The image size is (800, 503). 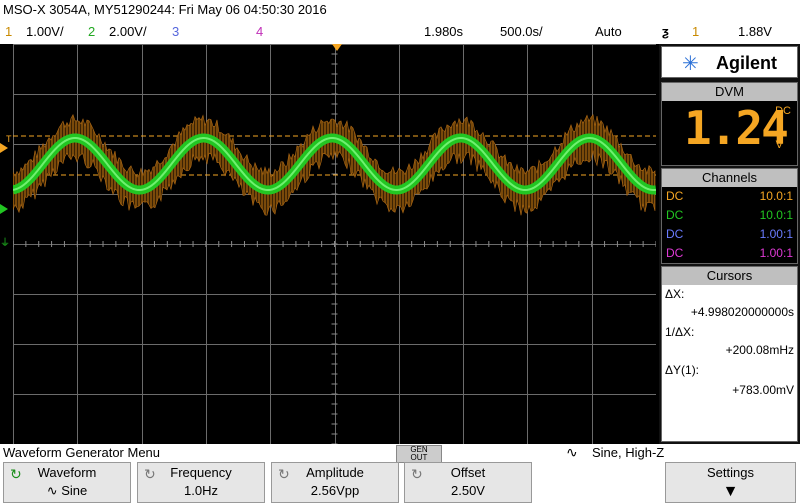 What do you see at coordinates (9, 139) in the screenshot?
I see `trigger-level-marker: T` at bounding box center [9, 139].